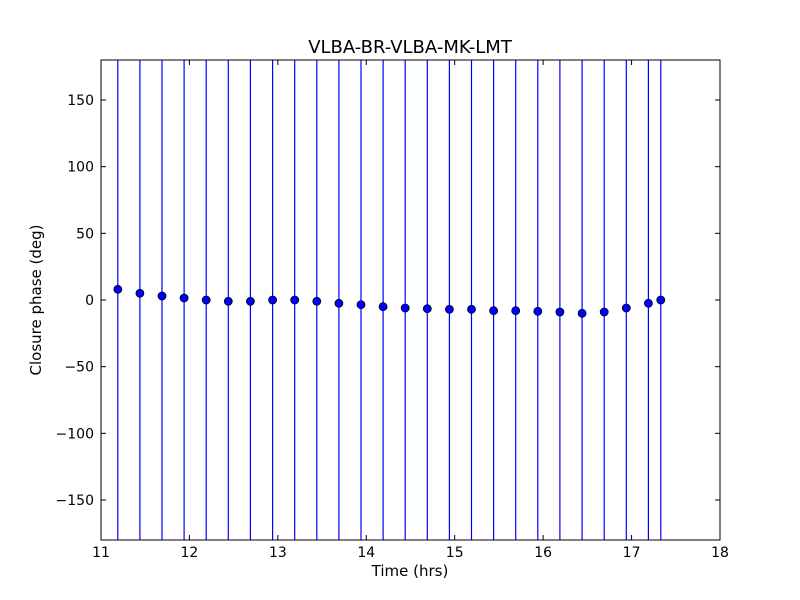  What do you see at coordinates (366, 553) in the screenshot?
I see `x-tick-label: 14` at bounding box center [366, 553].